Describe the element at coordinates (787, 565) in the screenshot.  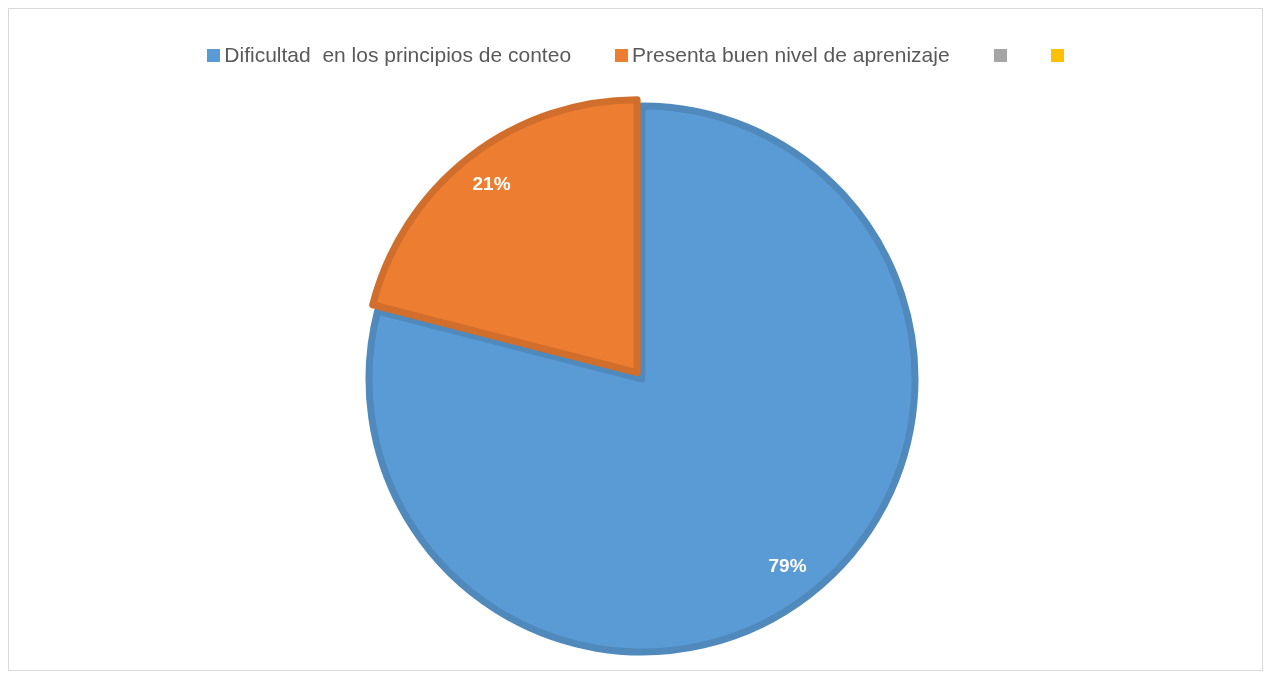
I see `data-label: 79%` at that location.